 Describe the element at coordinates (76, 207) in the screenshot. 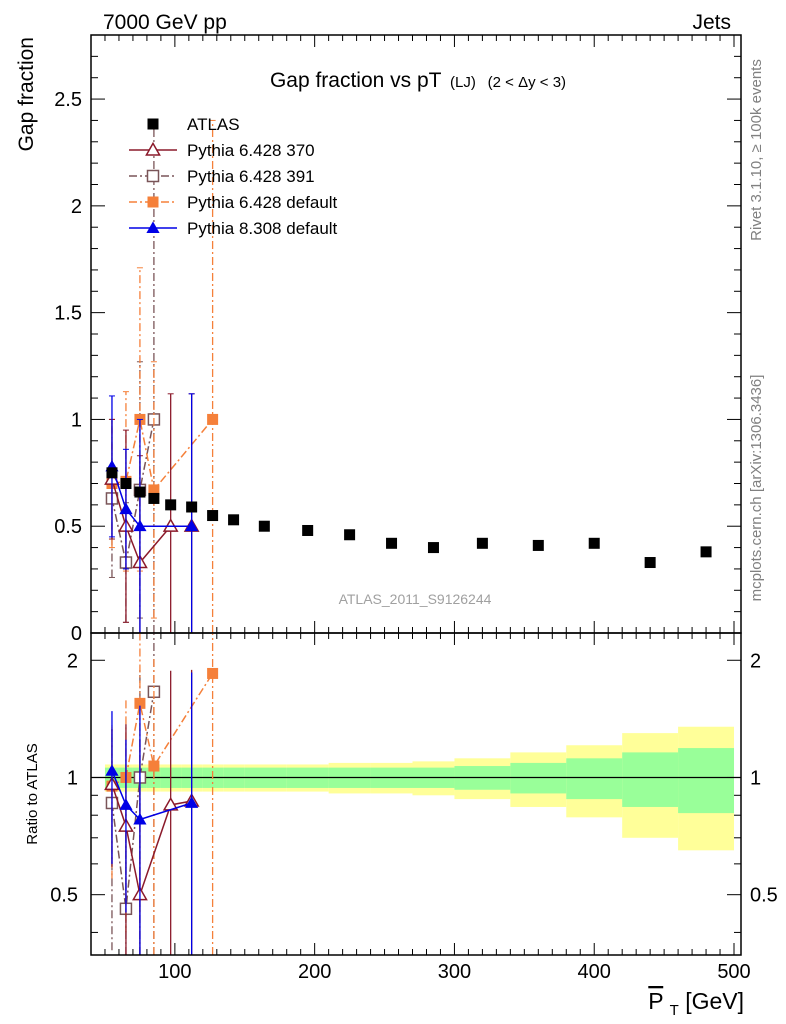

I see `main-y-tick-label: 2` at that location.